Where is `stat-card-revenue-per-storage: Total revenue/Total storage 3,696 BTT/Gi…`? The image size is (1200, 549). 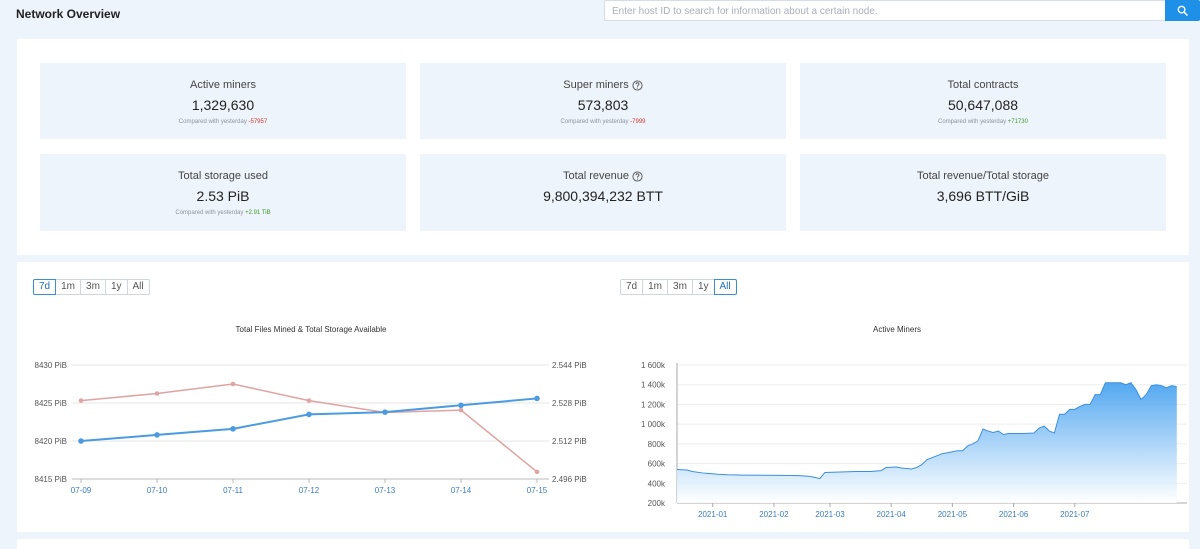
stat-card-revenue-per-storage: Total revenue/Total storage 3,696 BTT/Gi… is located at coordinates (983, 192).